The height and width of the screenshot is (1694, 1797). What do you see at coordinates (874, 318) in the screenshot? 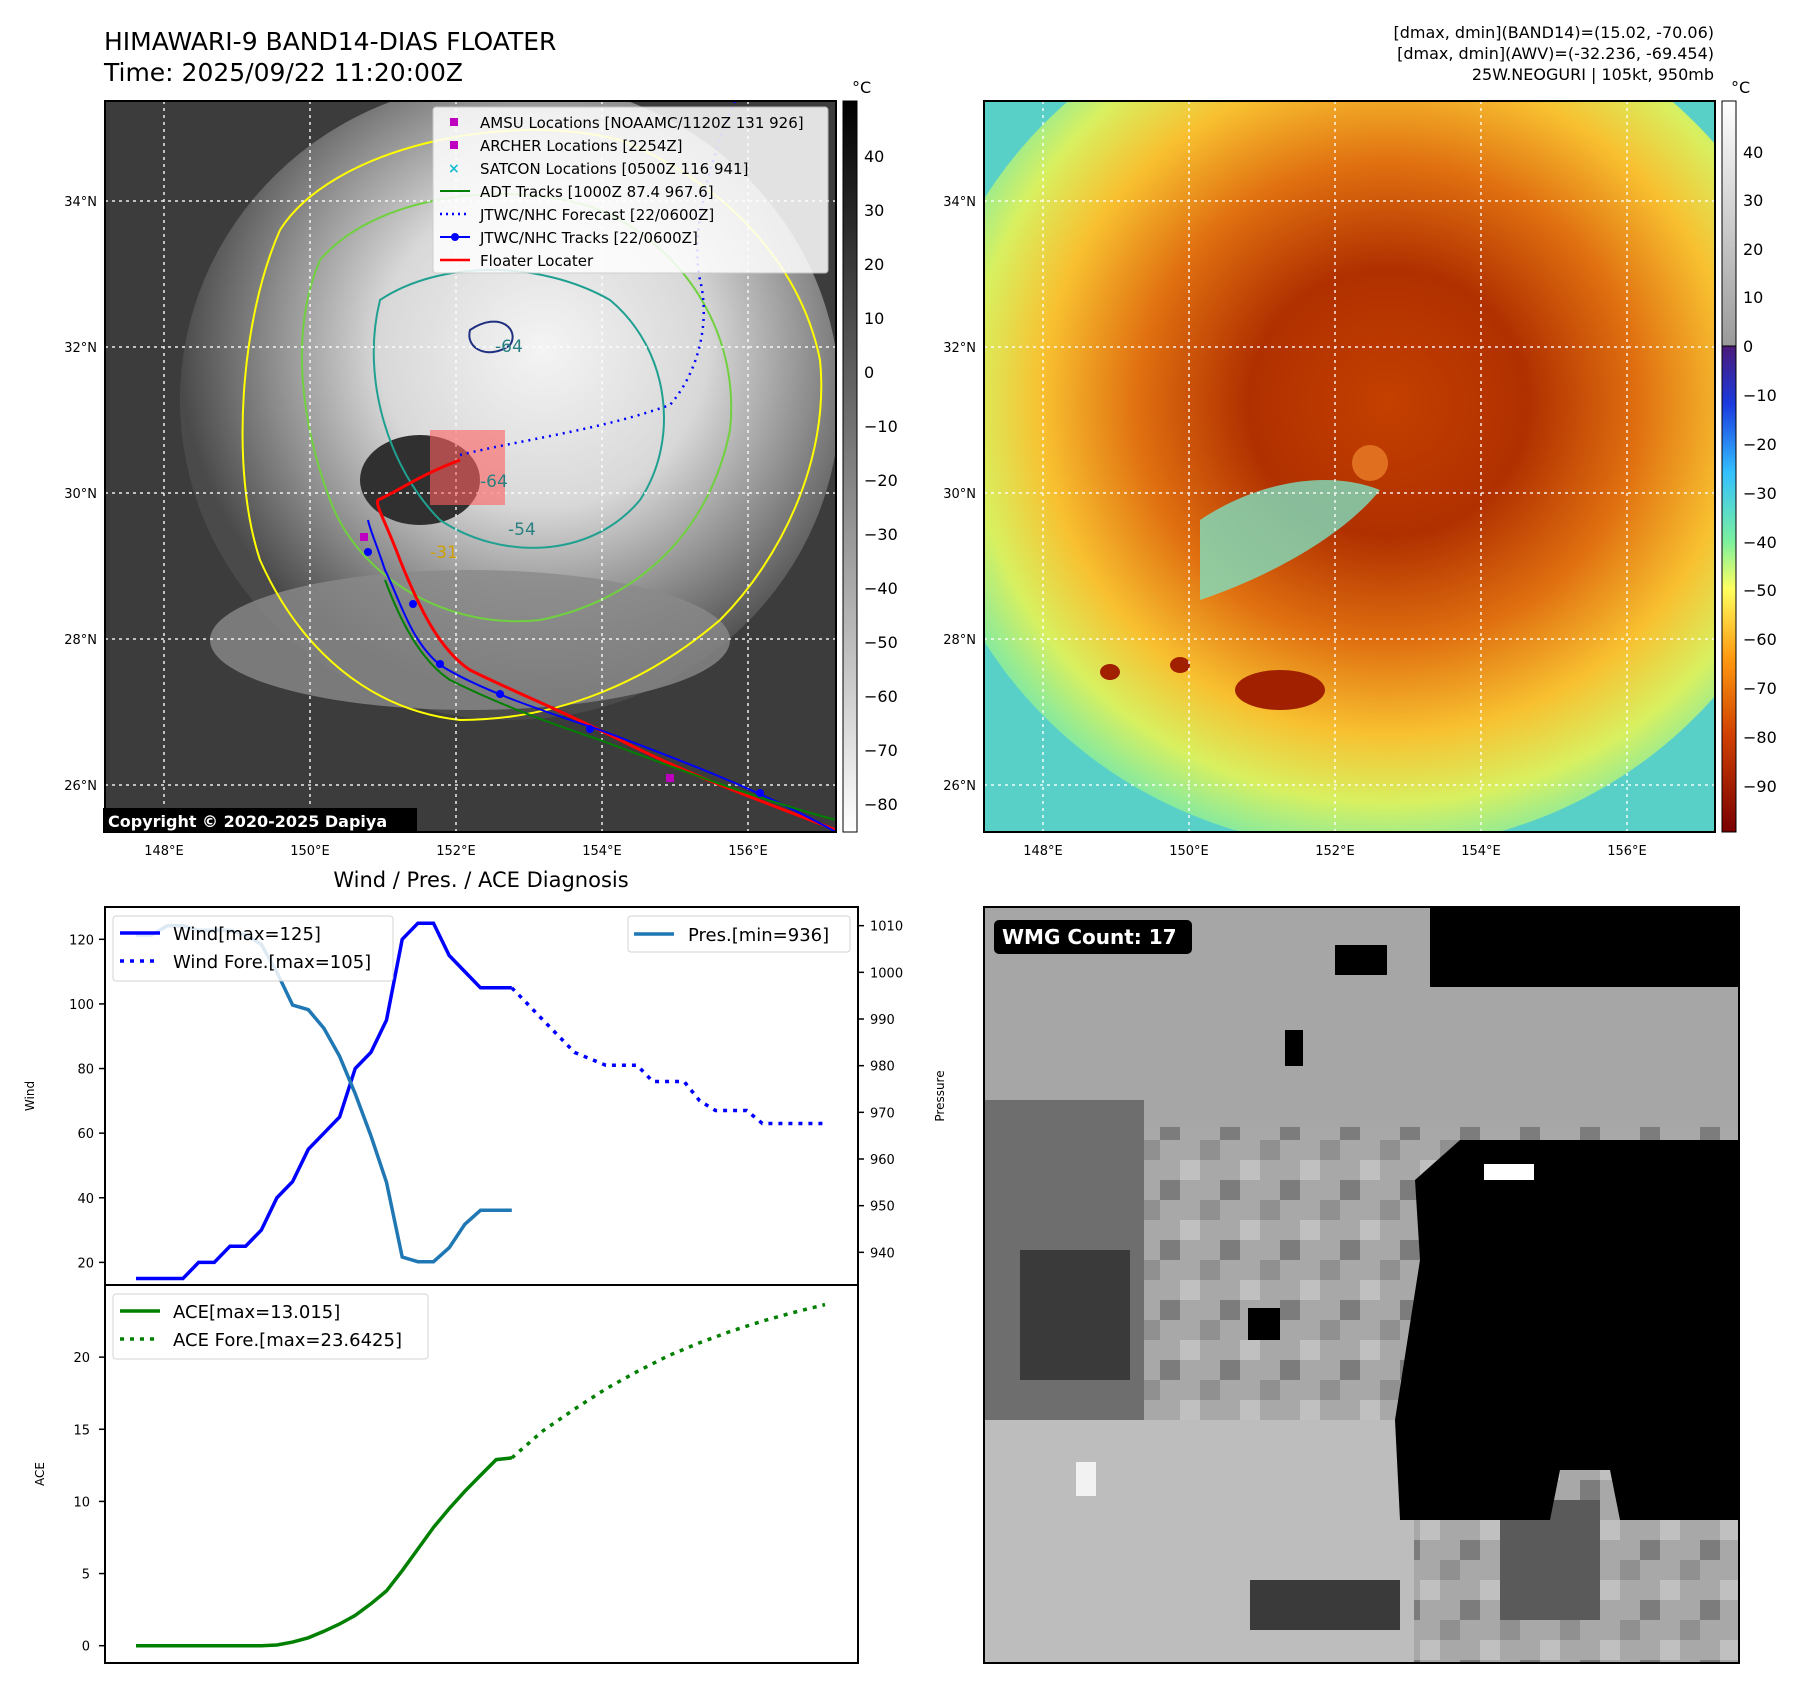
I see `colorbar-tick: 10` at bounding box center [874, 318].